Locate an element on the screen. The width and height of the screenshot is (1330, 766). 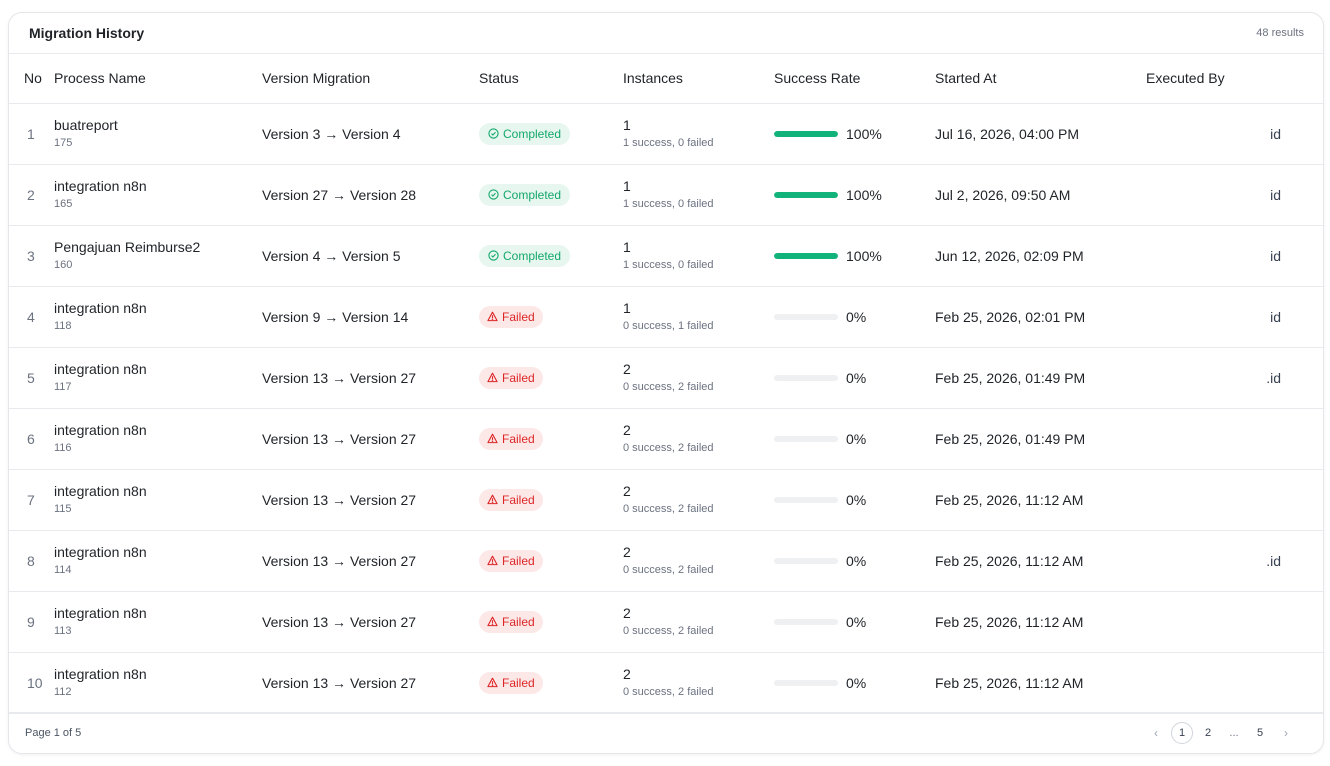
started-at: Feb 25, 2026, 01:49 PM is located at coordinates (1010, 377).